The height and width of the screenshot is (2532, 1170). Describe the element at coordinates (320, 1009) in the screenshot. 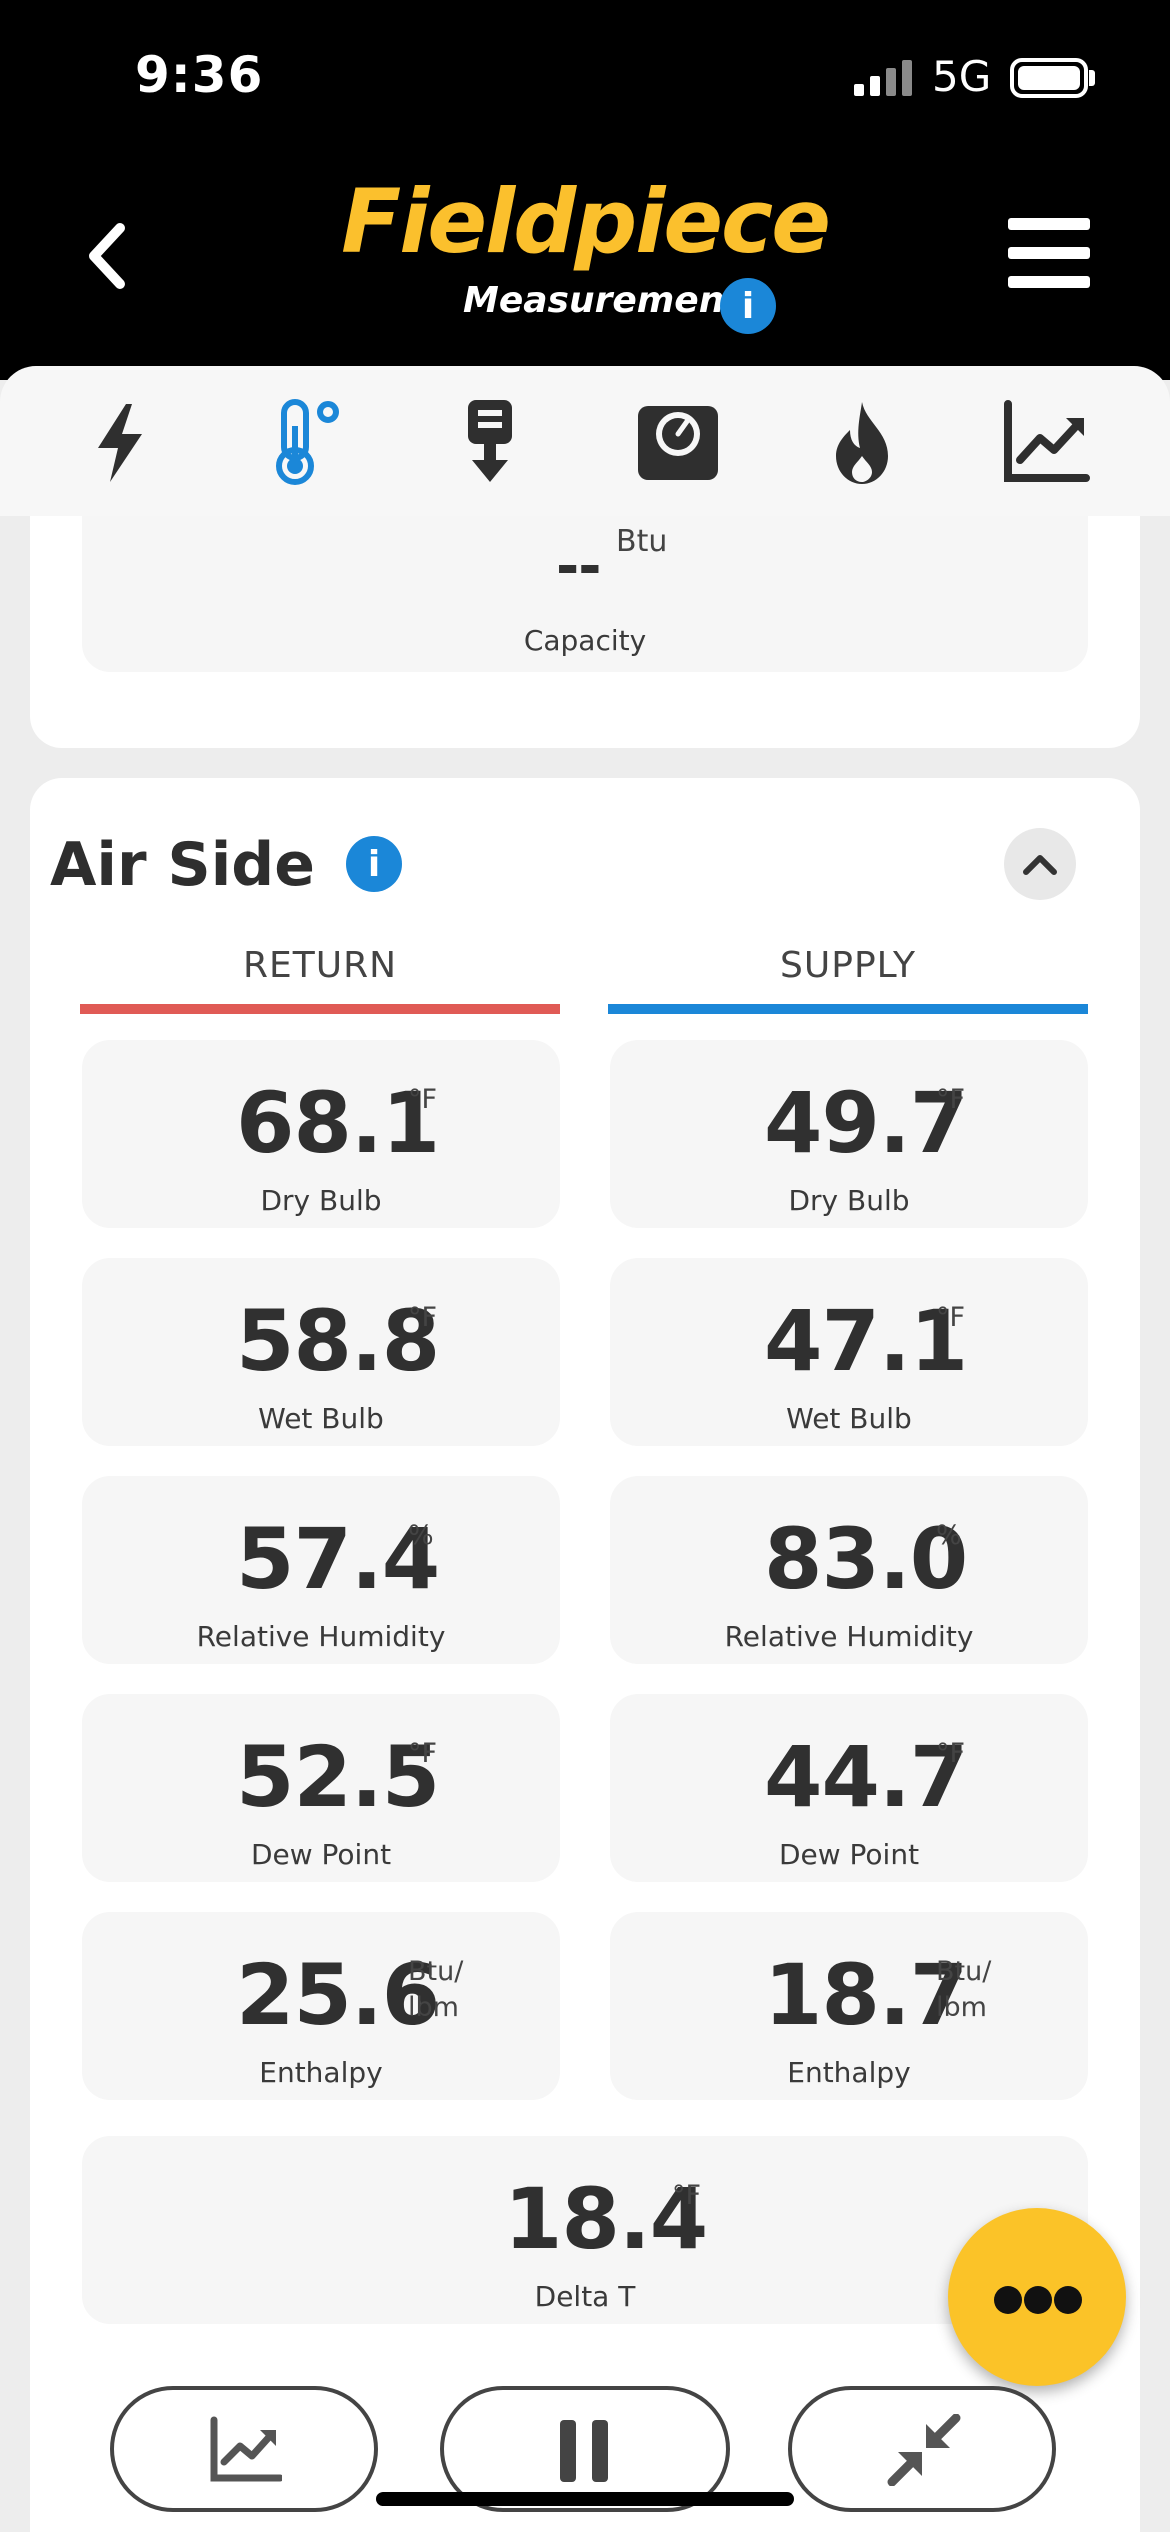

I see `return-color-bar` at that location.